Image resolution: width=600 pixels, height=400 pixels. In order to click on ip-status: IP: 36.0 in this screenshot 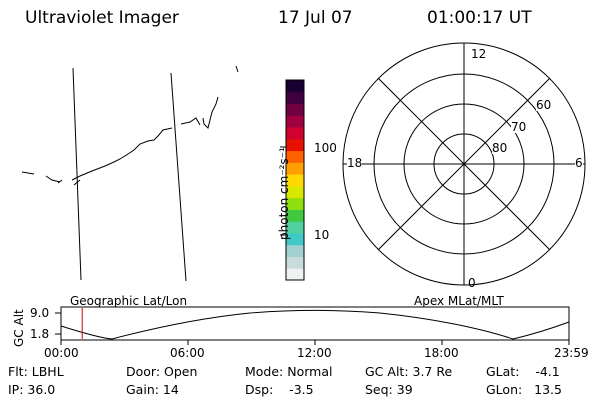, I will do `click(32, 389)`.